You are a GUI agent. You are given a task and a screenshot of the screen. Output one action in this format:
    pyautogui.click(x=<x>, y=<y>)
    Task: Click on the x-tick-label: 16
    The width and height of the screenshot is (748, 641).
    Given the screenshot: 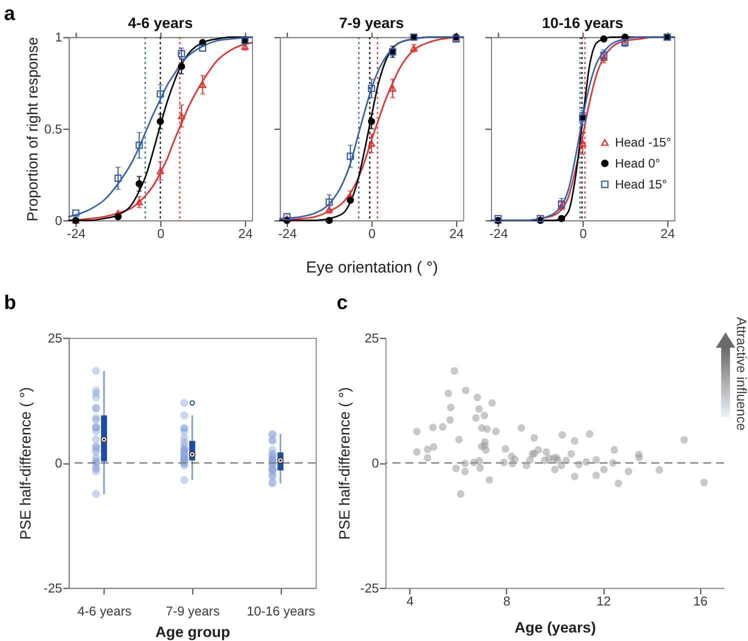 What is the action you would take?
    pyautogui.click(x=700, y=600)
    